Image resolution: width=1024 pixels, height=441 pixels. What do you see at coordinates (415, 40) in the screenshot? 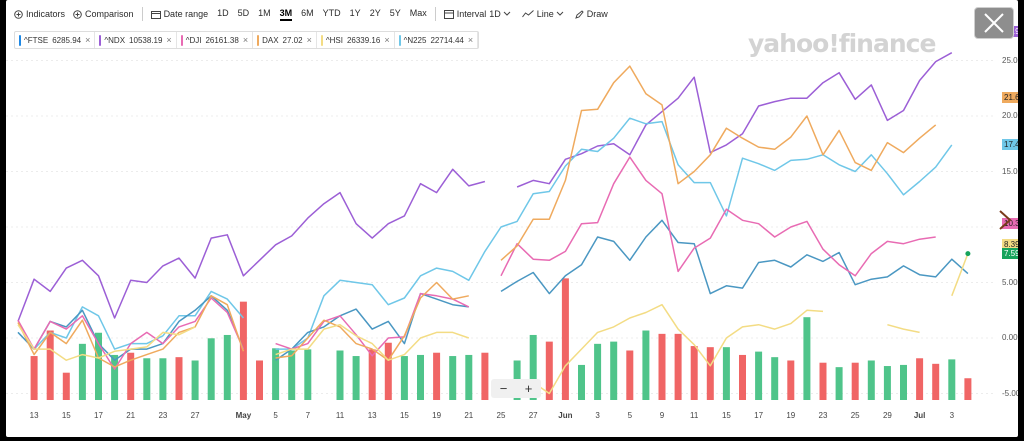
I see `legend-symbol: ^N225` at bounding box center [415, 40].